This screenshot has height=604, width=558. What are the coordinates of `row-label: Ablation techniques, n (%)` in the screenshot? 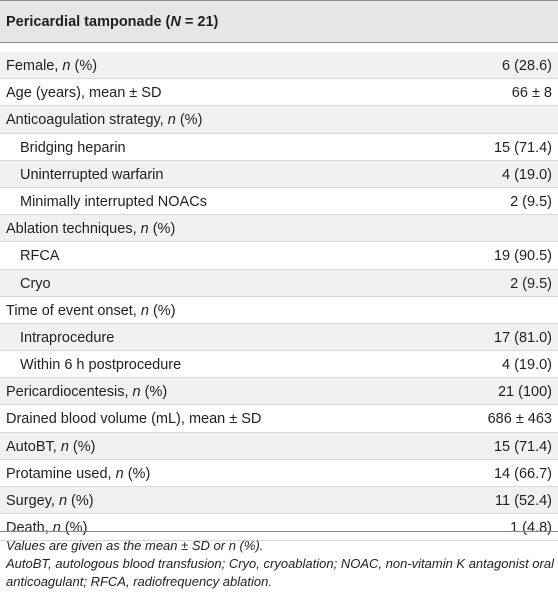 It's located at (90, 229).